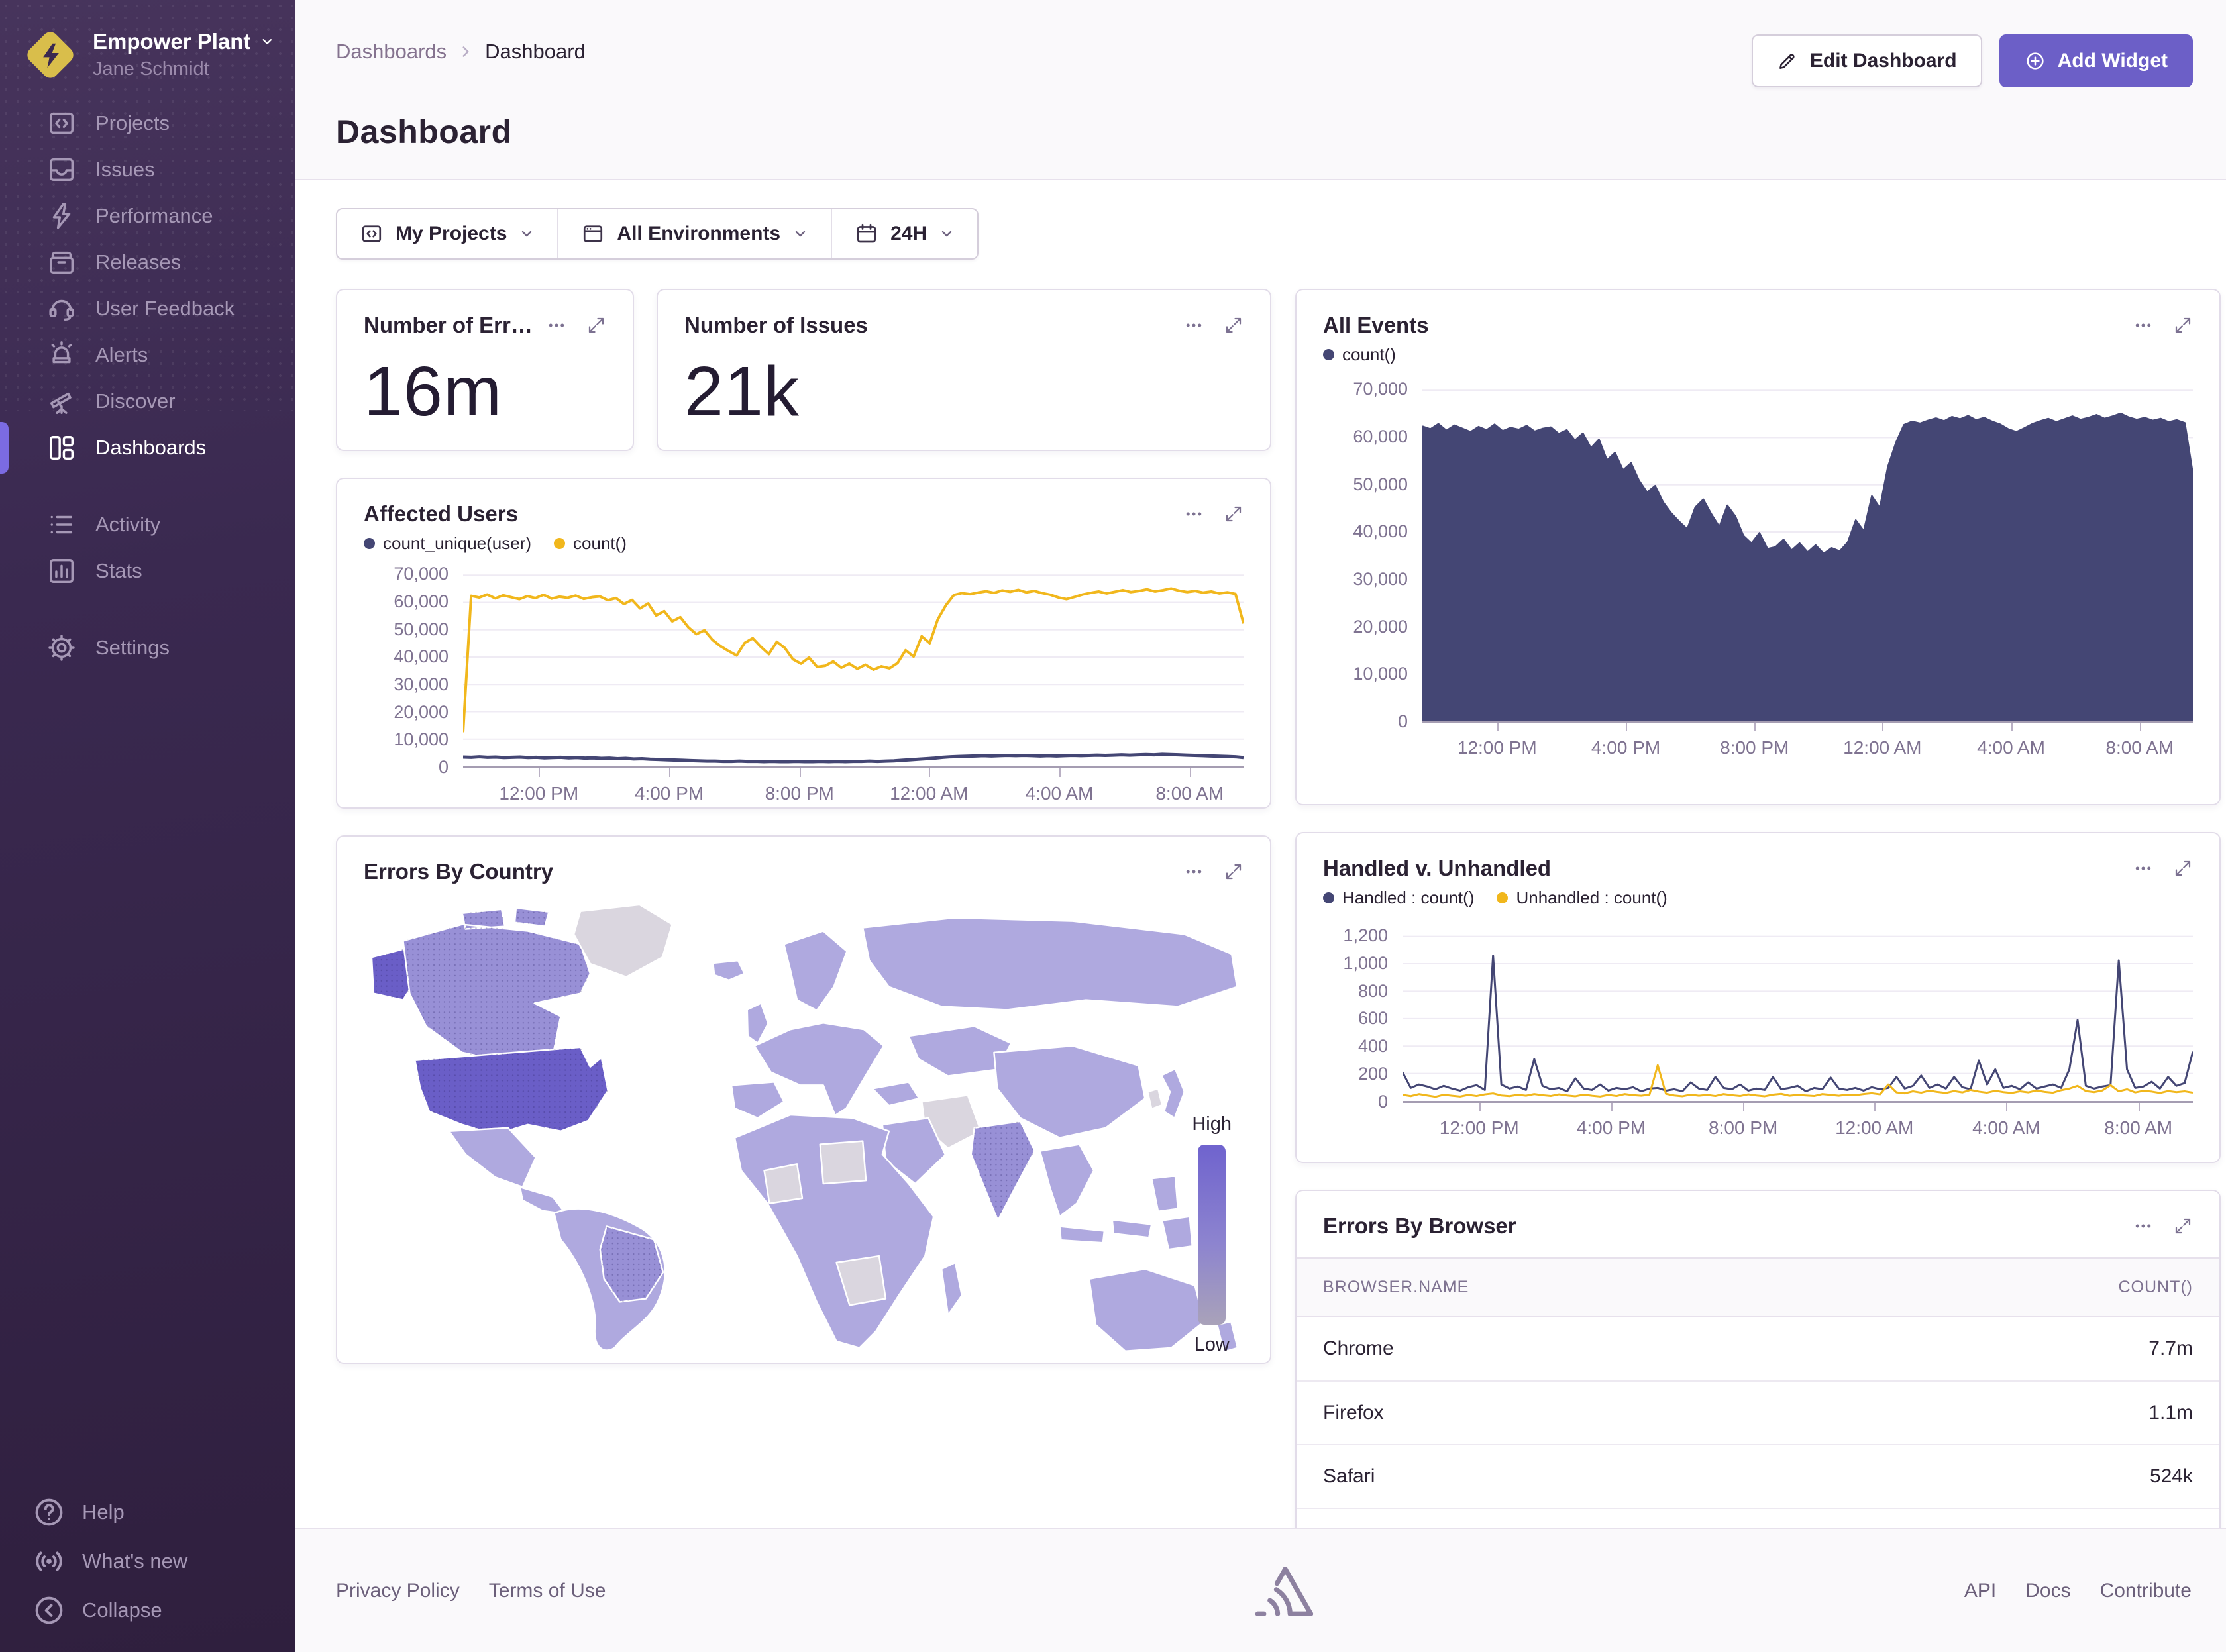 The width and height of the screenshot is (2226, 1652). I want to click on sidebar-item-alerts: Alerts, so click(147, 355).